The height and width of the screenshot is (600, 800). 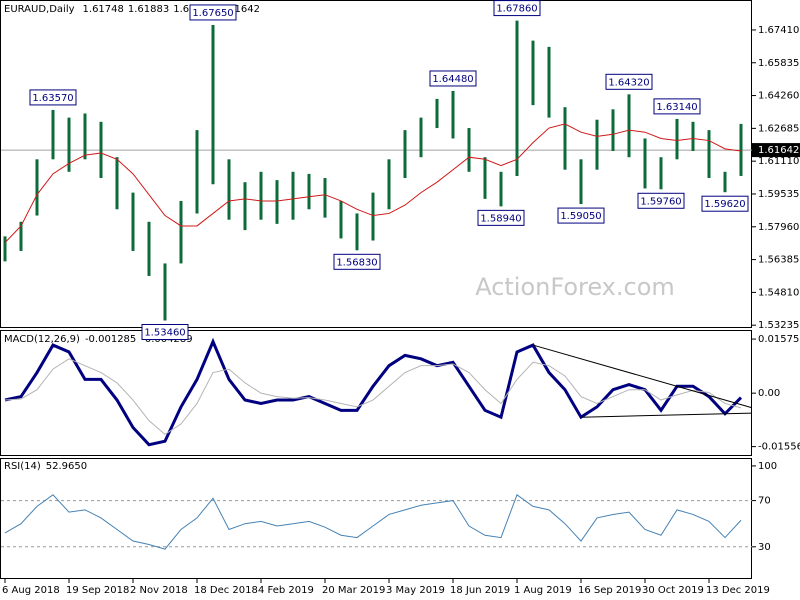 I want to click on y-tick-label: 0.00, so click(x=769, y=393).